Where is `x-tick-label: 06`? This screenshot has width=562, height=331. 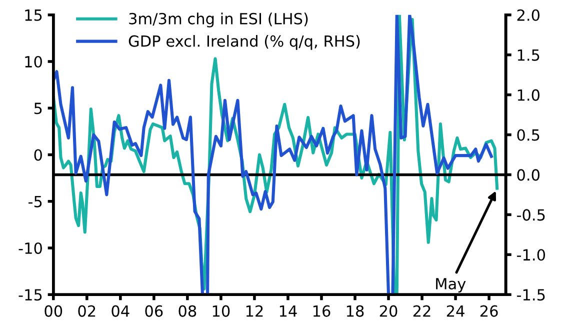 x-tick-label: 06 is located at coordinates (154, 311).